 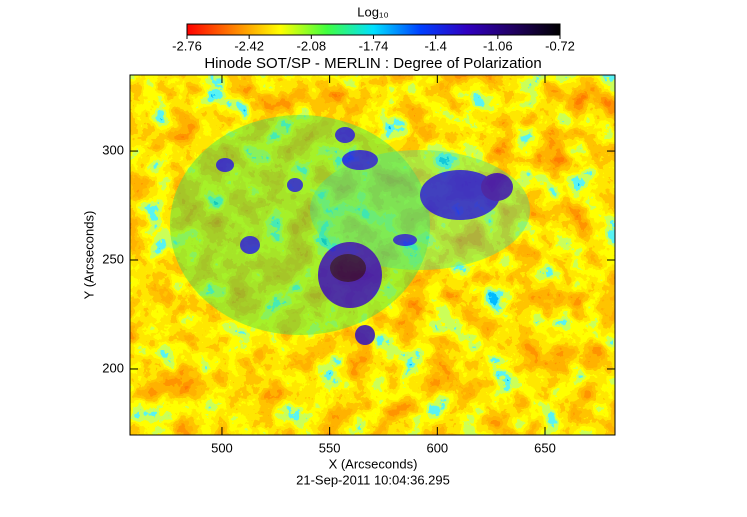 What do you see at coordinates (88, 255) in the screenshot?
I see `y-axis-label: Y (Arcseconds)` at bounding box center [88, 255].